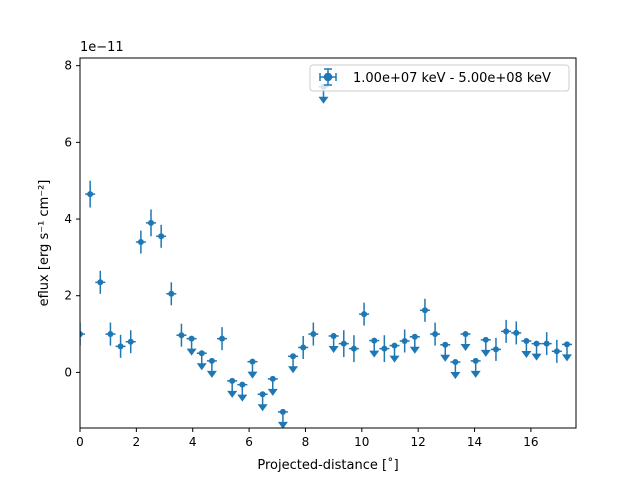  What do you see at coordinates (306, 442) in the screenshot?
I see `x-tick-label: 8` at bounding box center [306, 442].